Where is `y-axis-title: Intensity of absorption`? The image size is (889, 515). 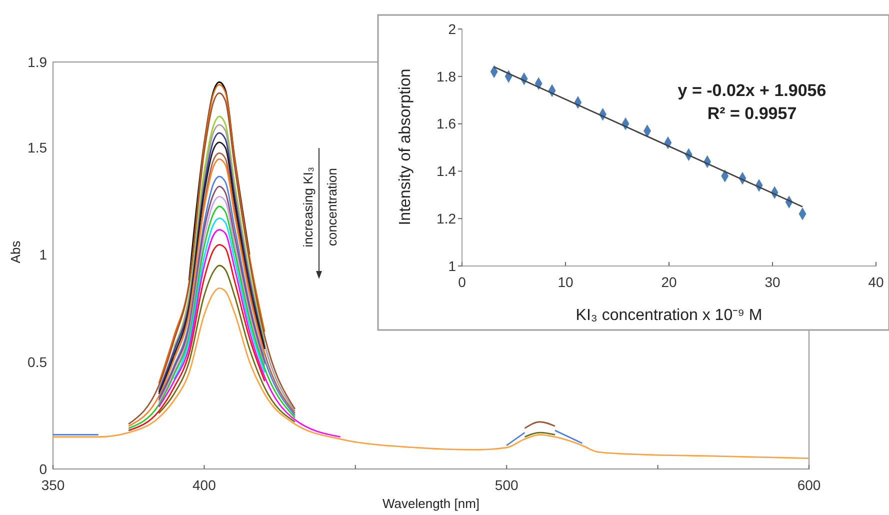
y-axis-title: Intensity of absorption is located at coordinates (405, 147).